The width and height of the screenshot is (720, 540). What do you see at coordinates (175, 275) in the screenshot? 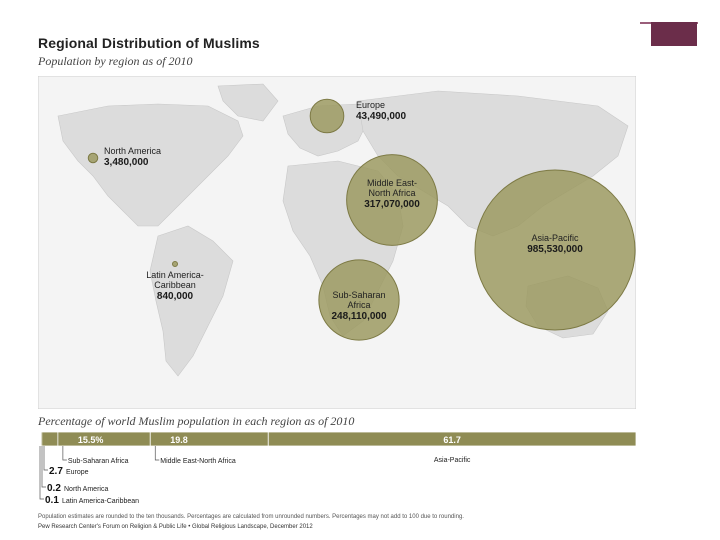
I see `bubble-label-latin-america-caribbean-0: Latin America-` at bounding box center [175, 275].